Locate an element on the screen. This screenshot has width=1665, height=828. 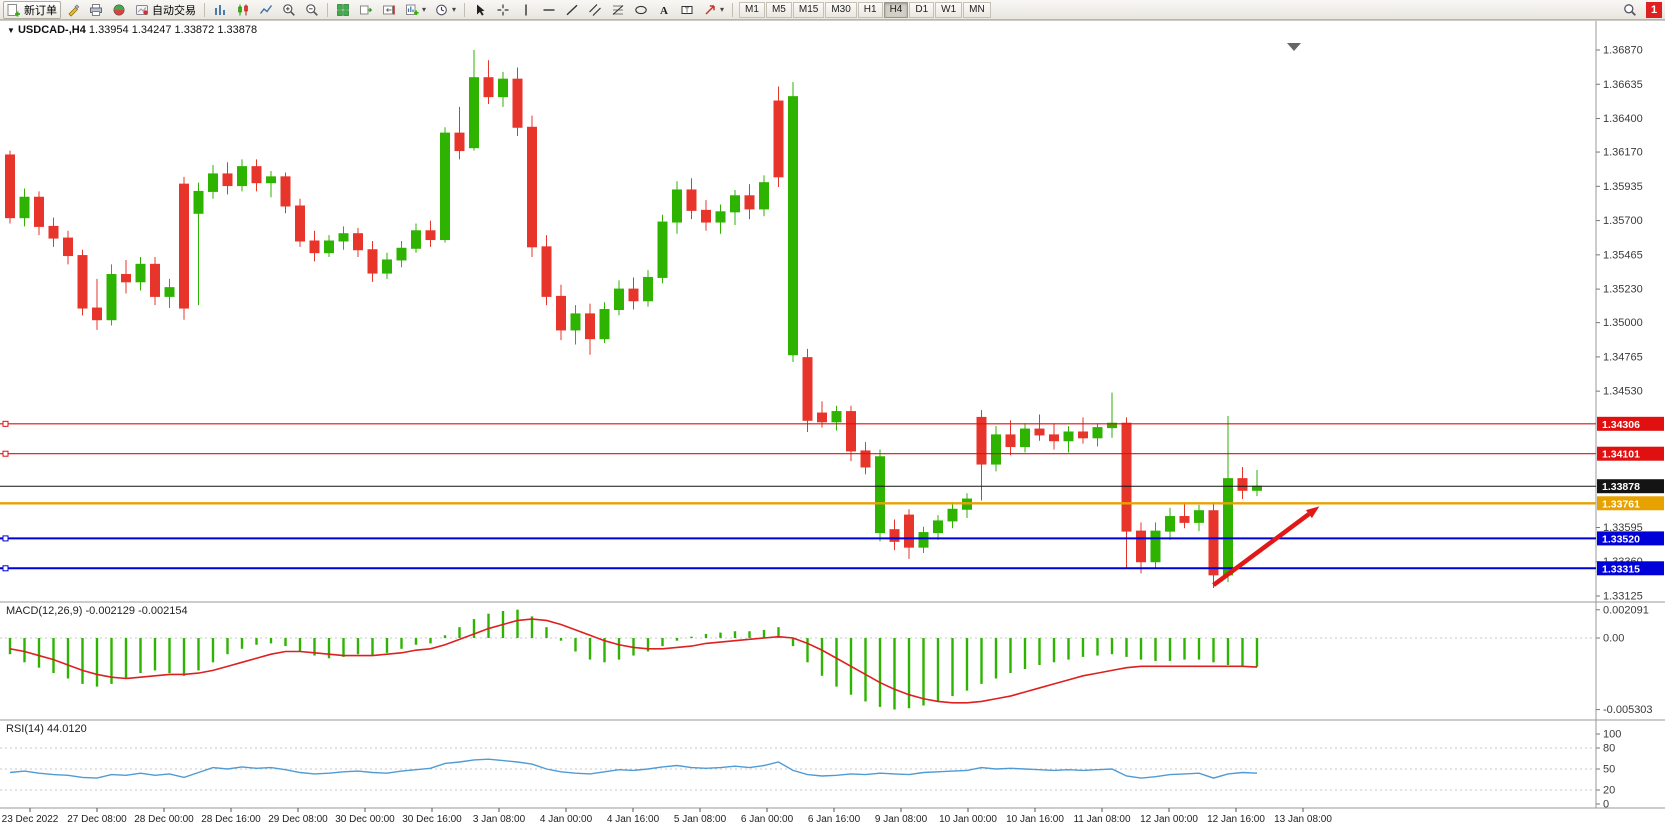
fibonacci-button is located at coordinates (618, 10).